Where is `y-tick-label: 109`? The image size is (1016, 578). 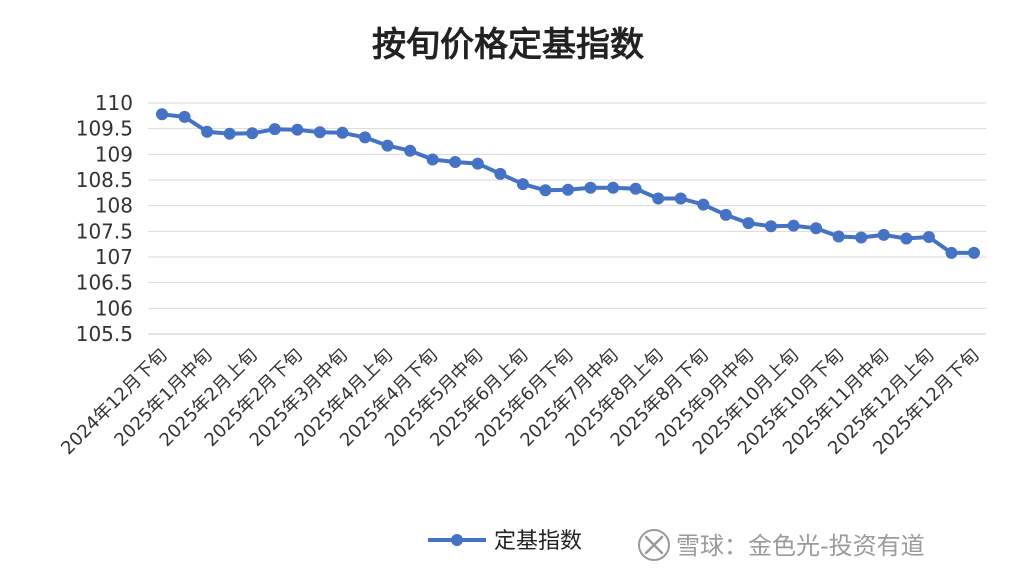 y-tick-label: 109 is located at coordinates (114, 154).